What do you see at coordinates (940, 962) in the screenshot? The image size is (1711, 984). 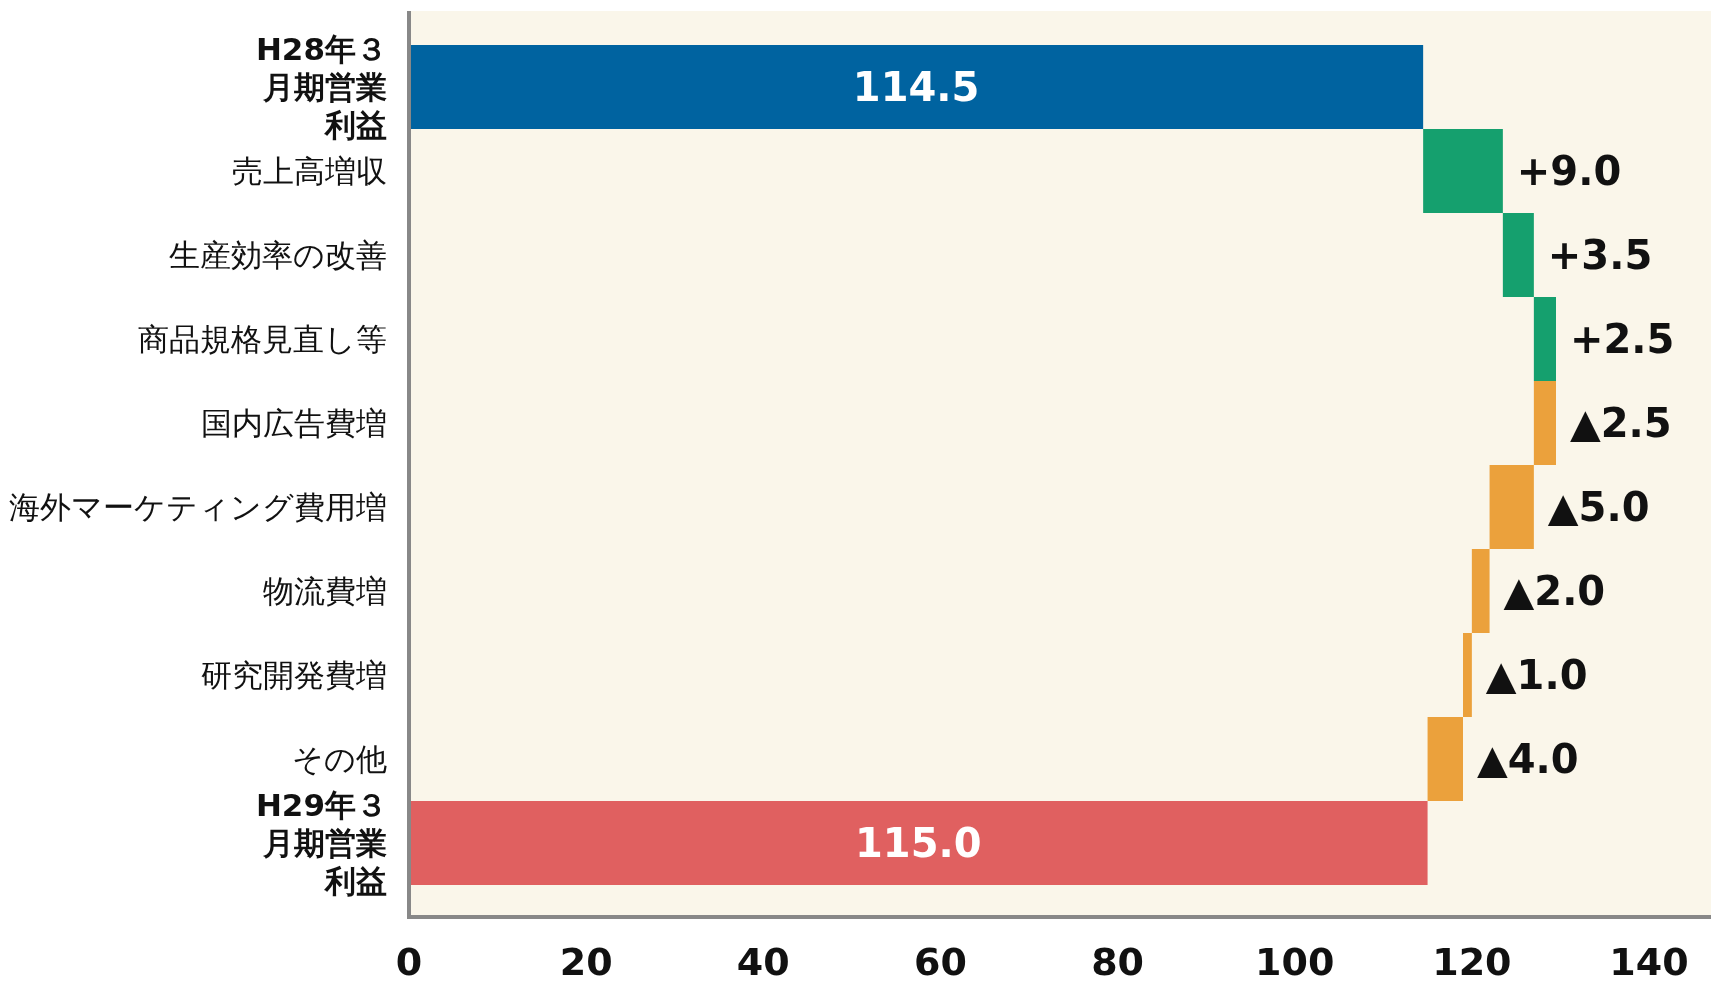 I see `x-tick-label: 60` at bounding box center [940, 962].